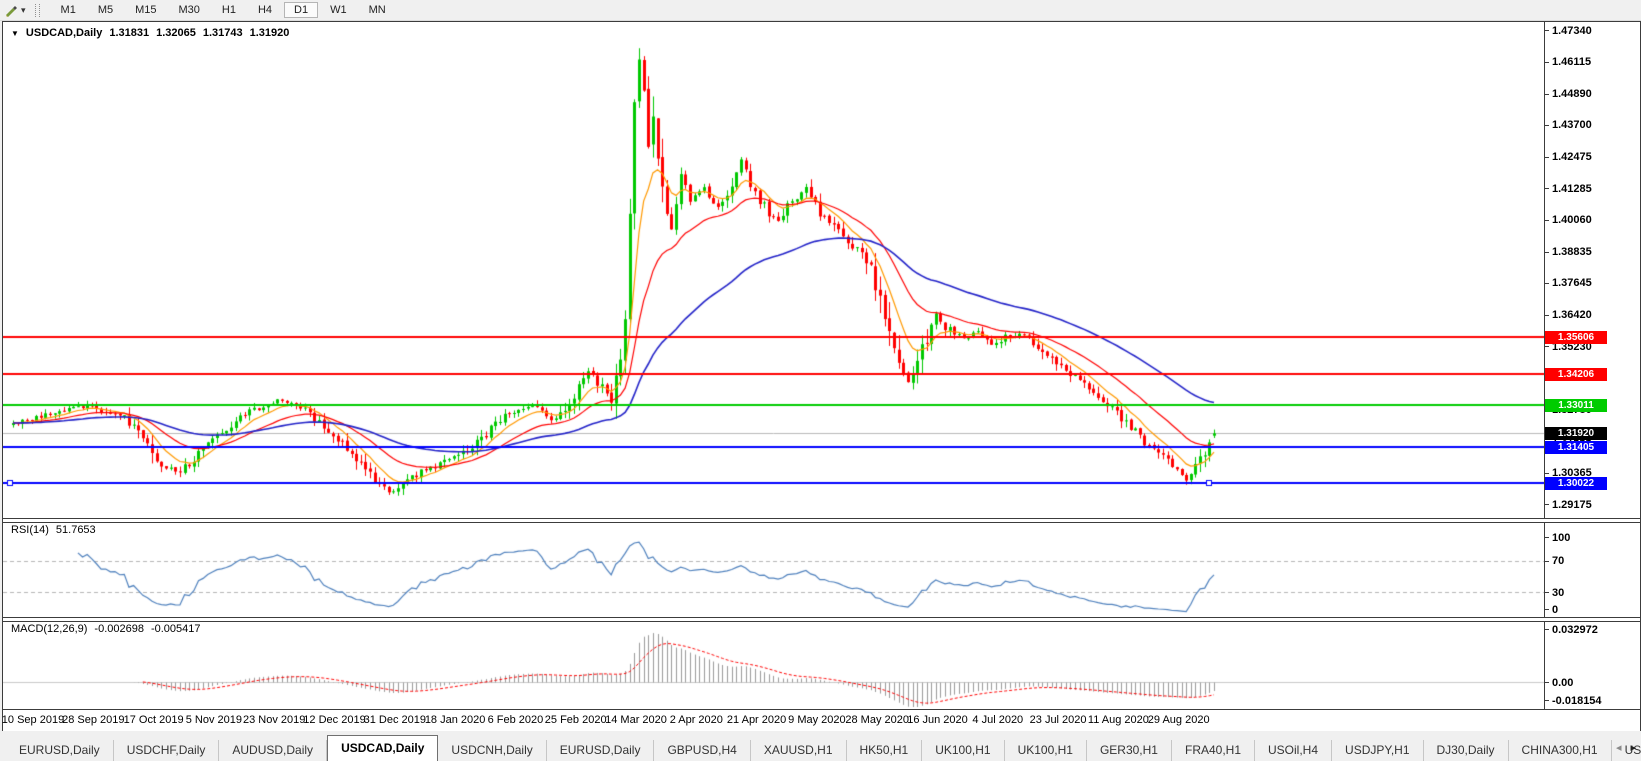  Describe the element at coordinates (1557, 537) in the screenshot. I see `rsi-axis-tick: 100` at that location.